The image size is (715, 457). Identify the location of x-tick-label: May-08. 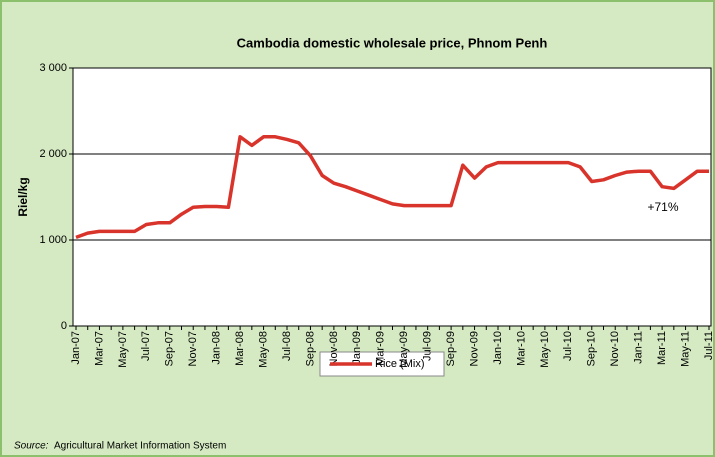
(263, 349).